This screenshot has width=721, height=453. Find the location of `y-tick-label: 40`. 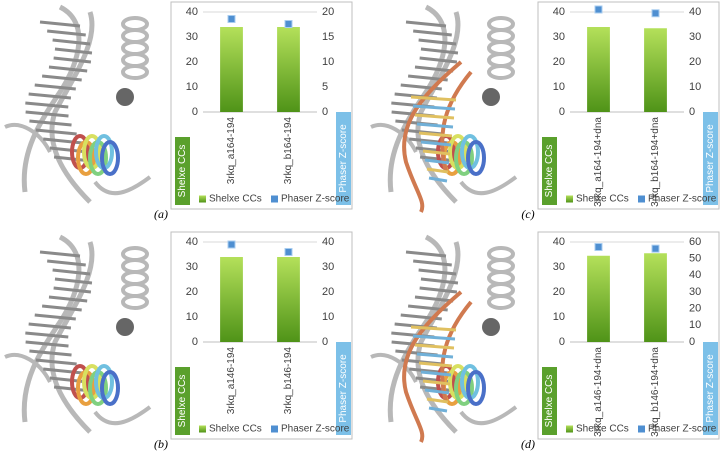

y-tick-label: 40 is located at coordinates (559, 242).